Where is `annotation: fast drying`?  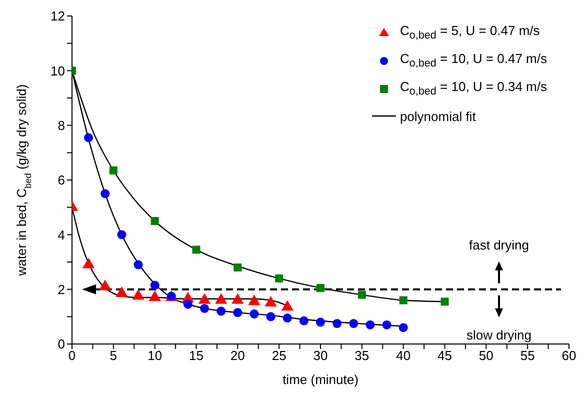 annotation: fast drying is located at coordinates (499, 244).